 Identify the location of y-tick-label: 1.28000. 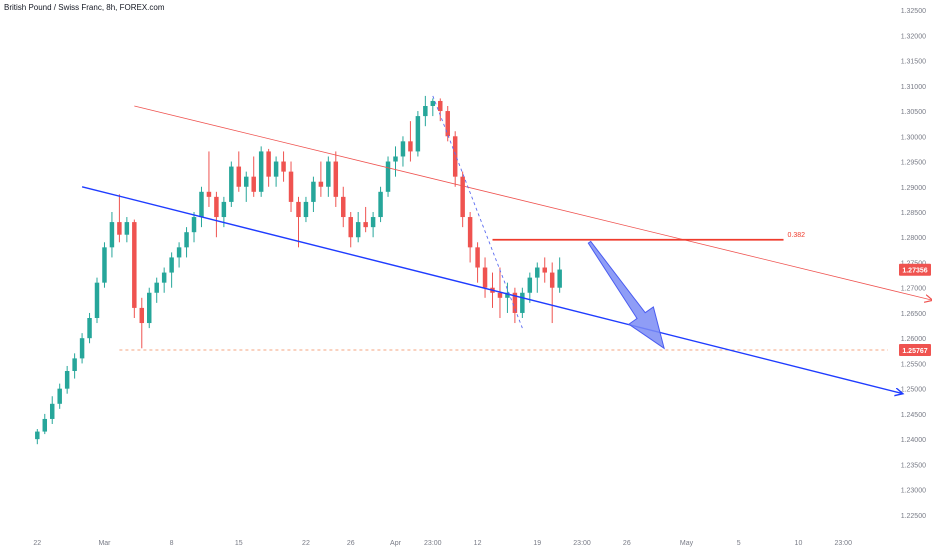
(913, 238).